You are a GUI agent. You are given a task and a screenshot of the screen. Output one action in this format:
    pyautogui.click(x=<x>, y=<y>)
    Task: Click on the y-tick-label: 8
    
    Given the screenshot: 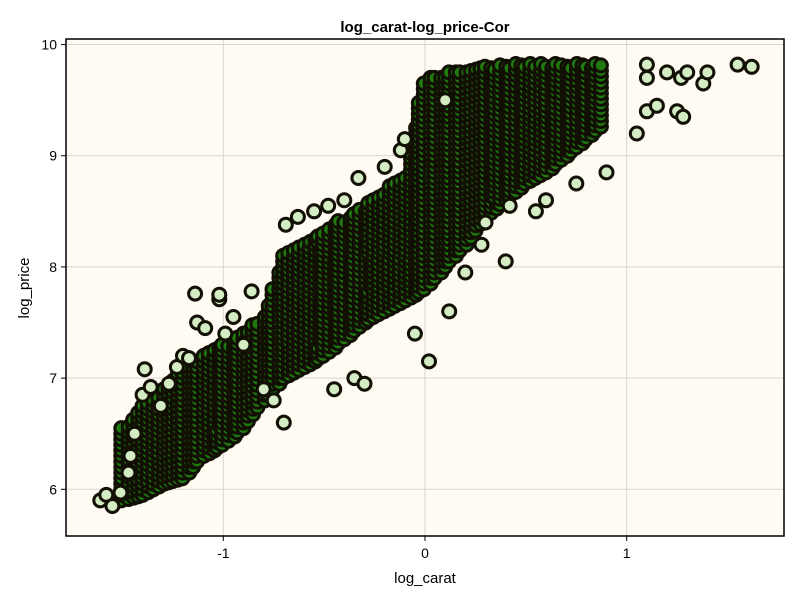 What is the action you would take?
    pyautogui.click(x=53, y=267)
    